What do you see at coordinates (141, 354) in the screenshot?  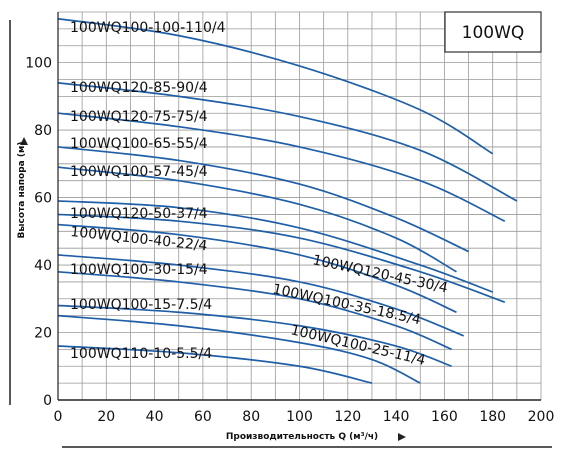 I see `curve-label: 100WQ110-10-5.5/4` at bounding box center [141, 354].